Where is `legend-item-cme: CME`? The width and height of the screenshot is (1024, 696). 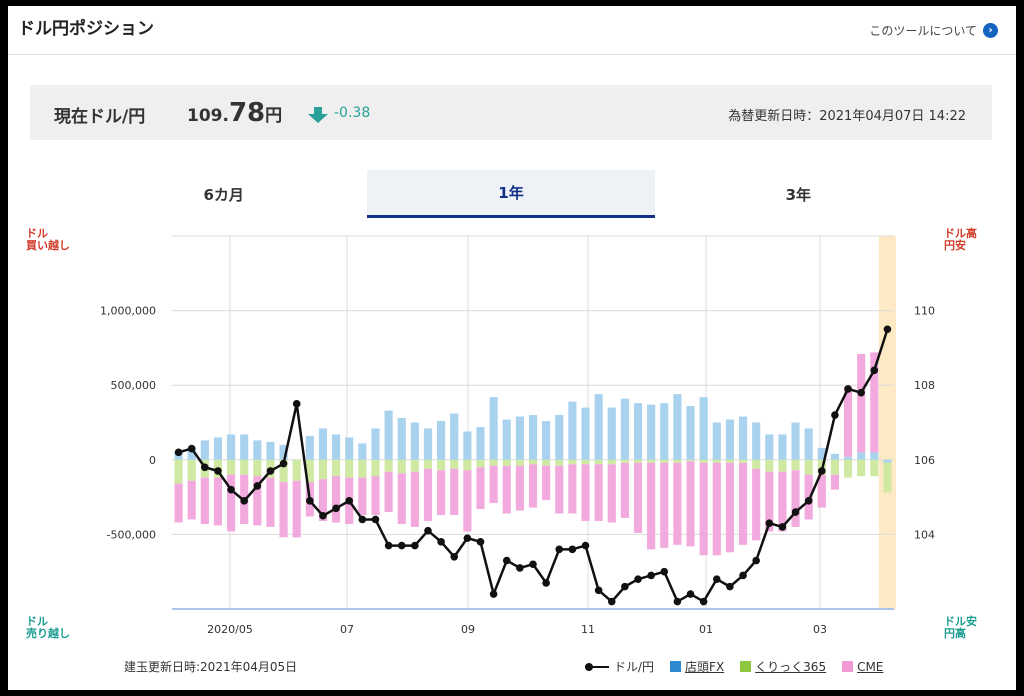
legend-item-cme: CME is located at coordinates (862, 667).